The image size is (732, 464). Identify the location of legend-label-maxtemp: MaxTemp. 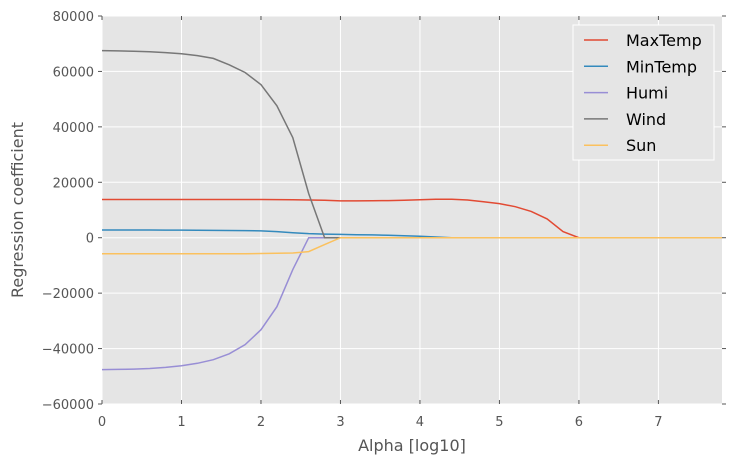
(664, 40).